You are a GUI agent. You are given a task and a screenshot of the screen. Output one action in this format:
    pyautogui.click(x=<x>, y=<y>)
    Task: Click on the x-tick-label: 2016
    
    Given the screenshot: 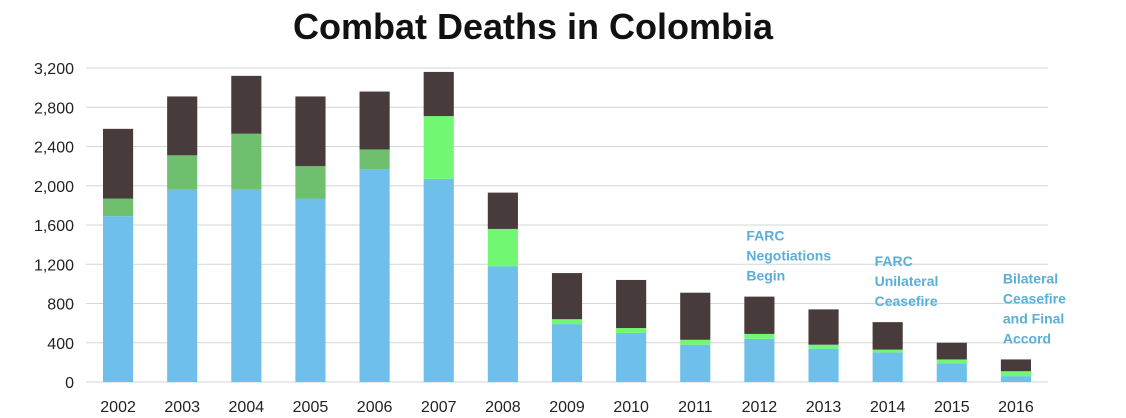 What is the action you would take?
    pyautogui.click(x=1016, y=407)
    